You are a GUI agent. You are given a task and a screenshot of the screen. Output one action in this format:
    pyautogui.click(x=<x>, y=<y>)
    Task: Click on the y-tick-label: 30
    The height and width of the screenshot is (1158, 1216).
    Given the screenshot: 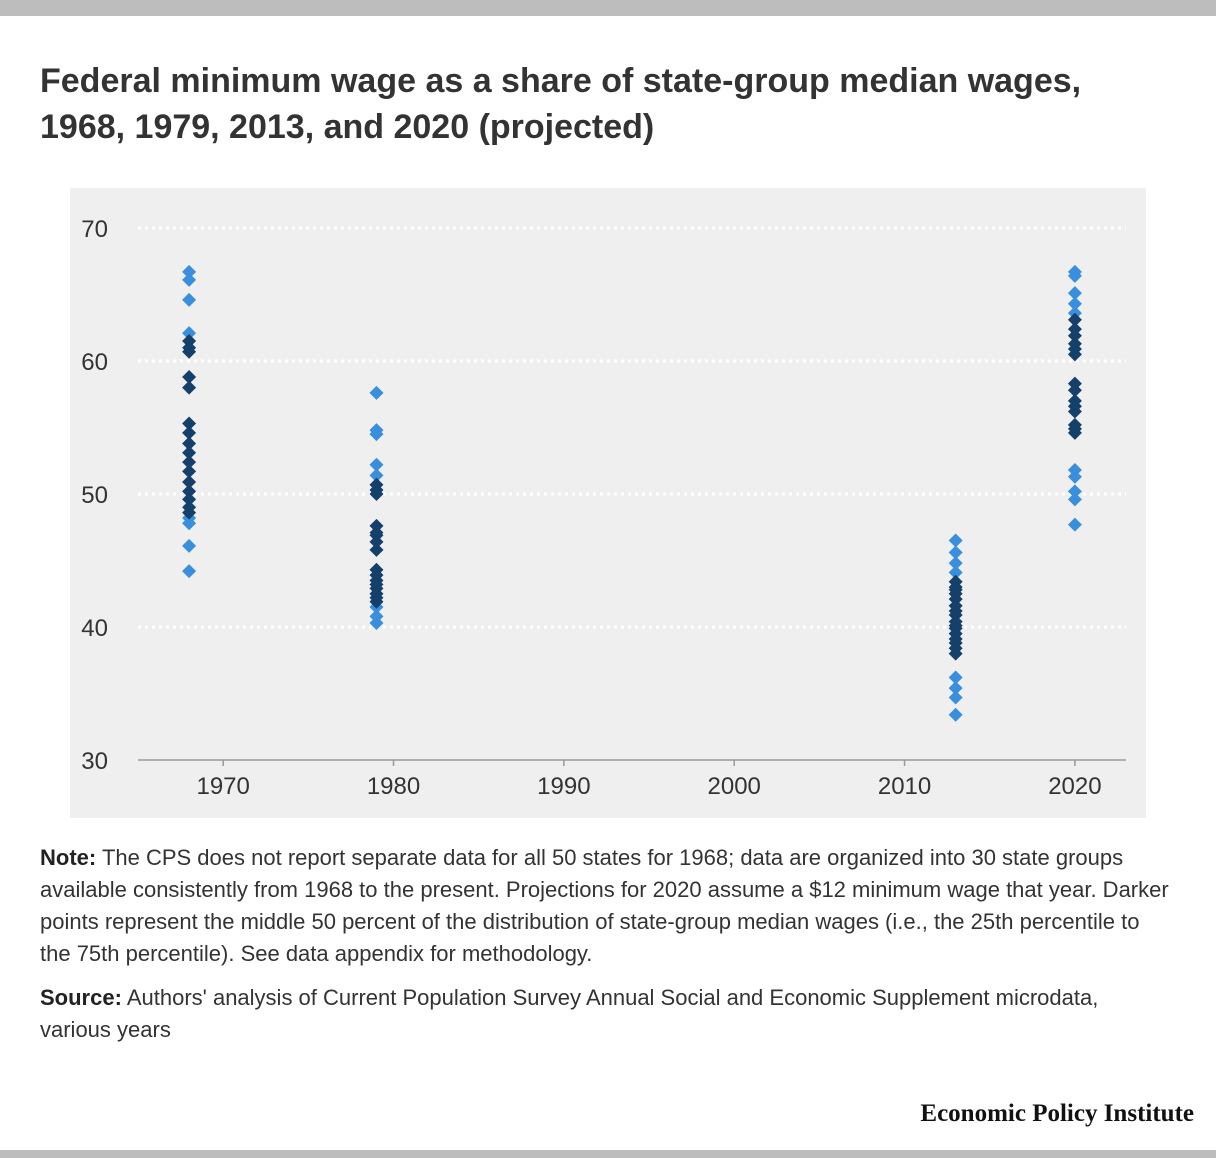 What is the action you would take?
    pyautogui.click(x=94, y=761)
    